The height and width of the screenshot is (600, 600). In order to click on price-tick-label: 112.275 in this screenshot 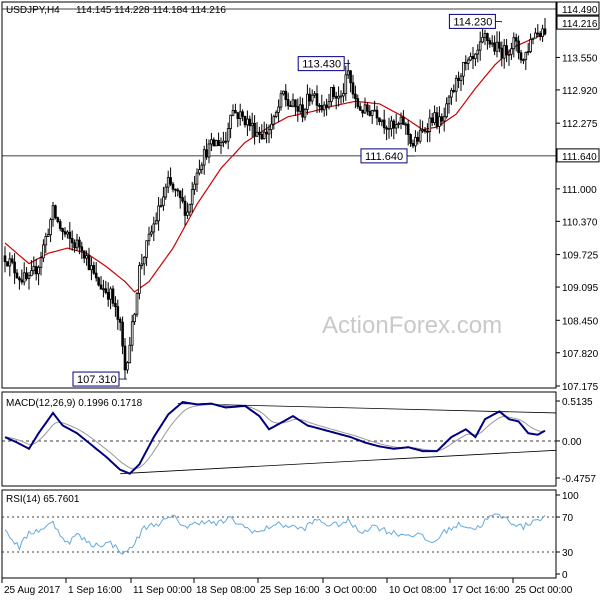, I will do `click(580, 124)`.